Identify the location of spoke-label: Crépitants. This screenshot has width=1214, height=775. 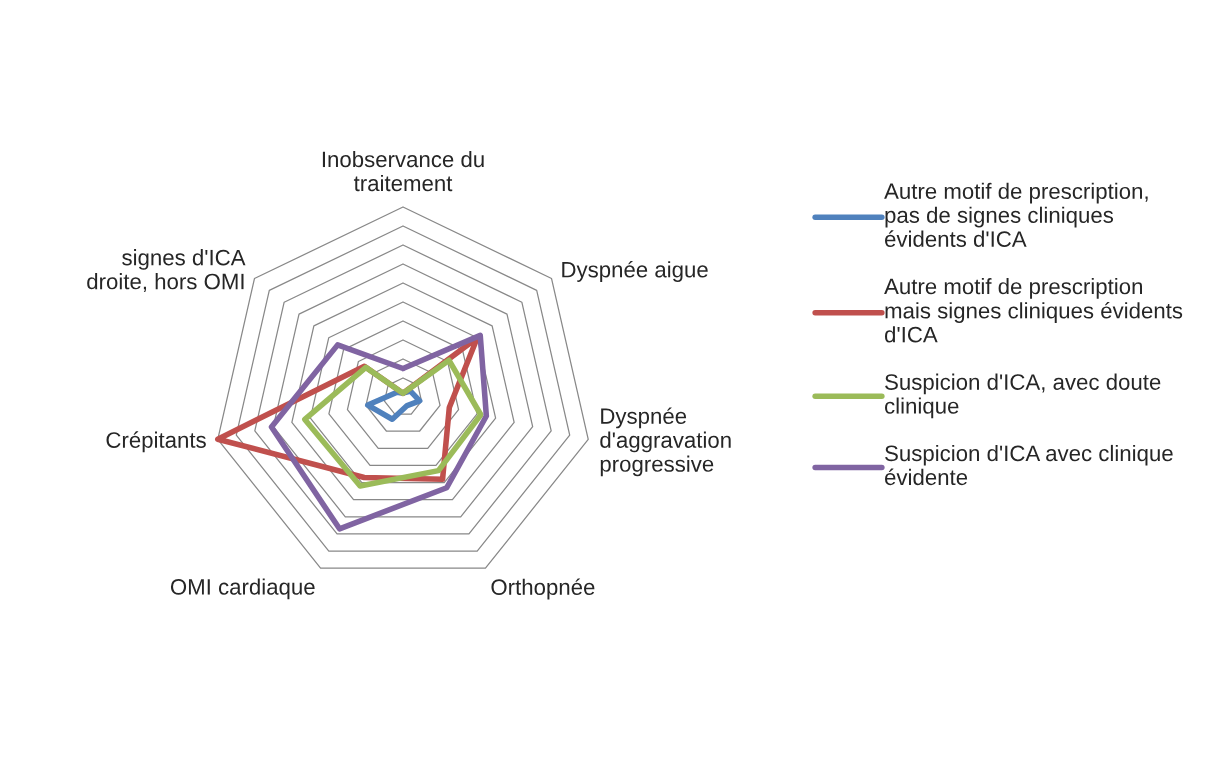
(156, 442).